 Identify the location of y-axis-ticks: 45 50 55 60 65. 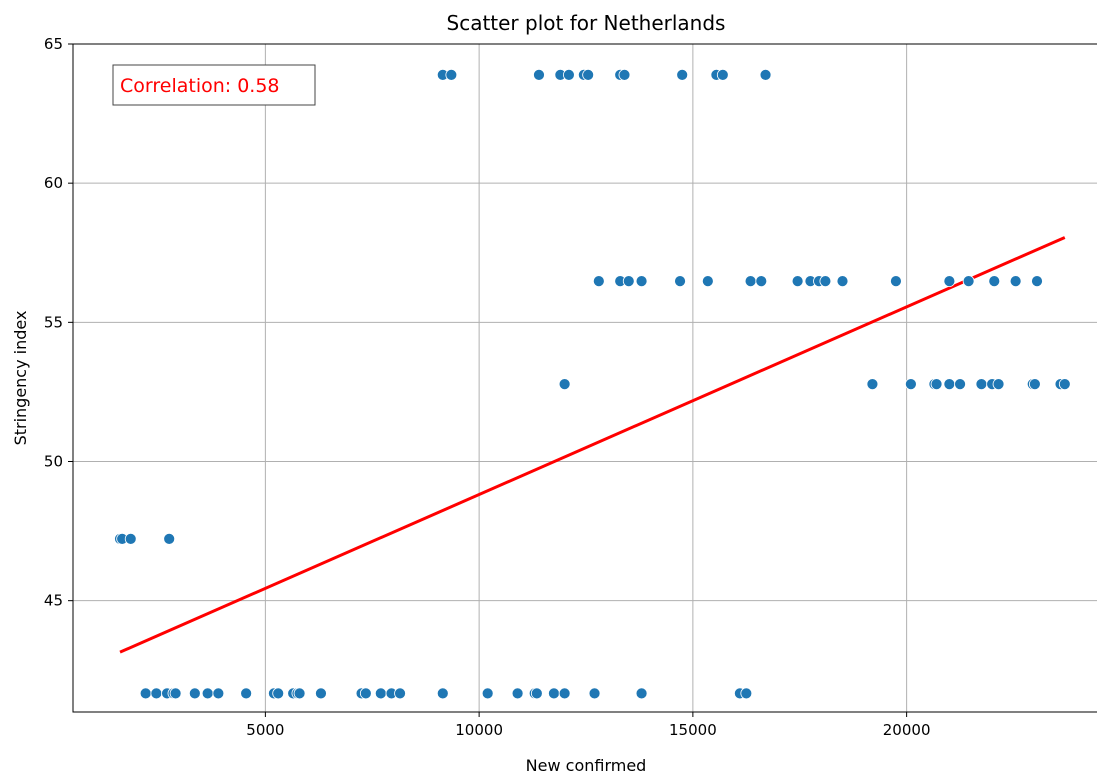
(58, 322).